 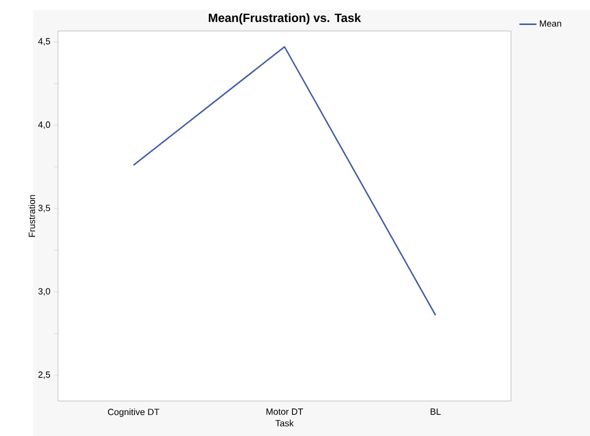 I want to click on chart-title: Mean(Frustration) vs. Task, so click(x=284, y=18).